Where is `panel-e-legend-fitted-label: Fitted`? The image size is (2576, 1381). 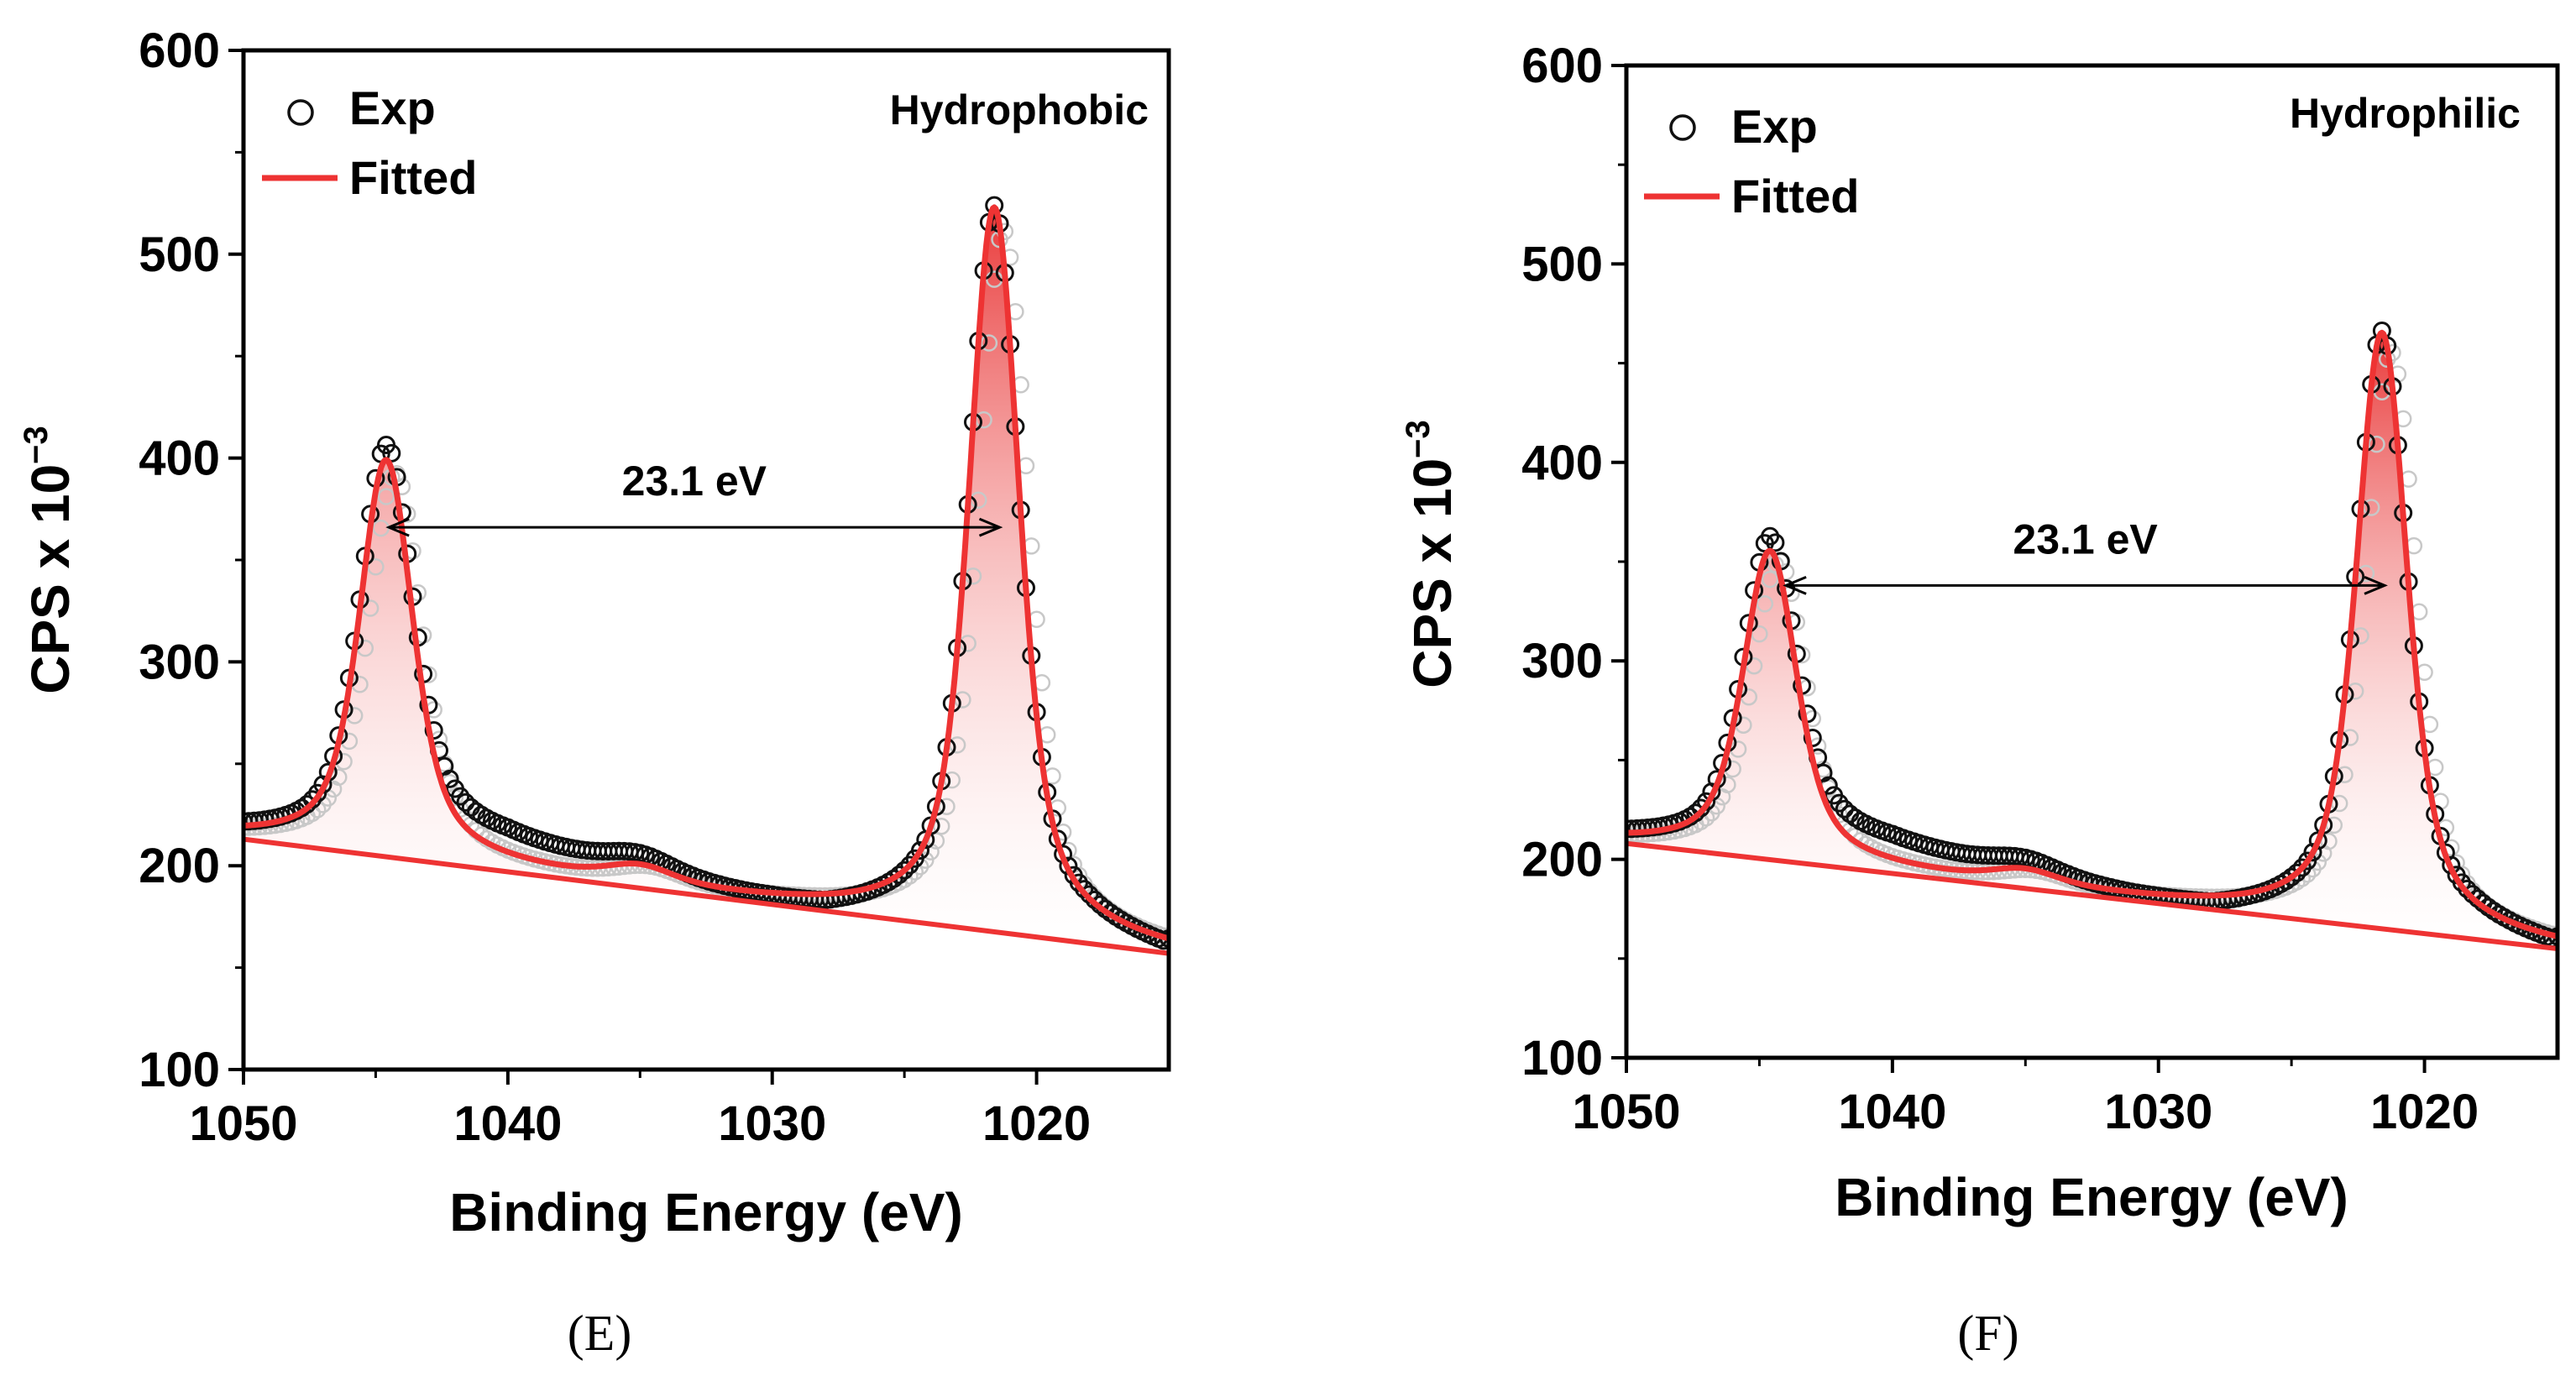 panel-e-legend-fitted-label: Fitted is located at coordinates (413, 177).